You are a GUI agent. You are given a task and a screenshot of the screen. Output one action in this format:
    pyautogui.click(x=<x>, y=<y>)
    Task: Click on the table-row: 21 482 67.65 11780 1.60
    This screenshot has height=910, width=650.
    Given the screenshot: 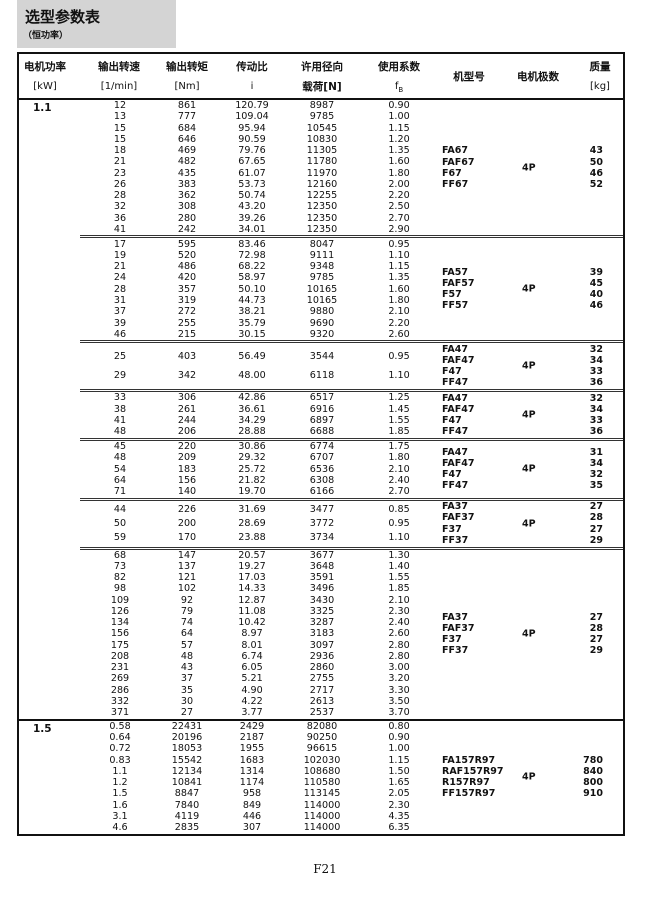 What is the action you would take?
    pyautogui.click(x=256, y=161)
    